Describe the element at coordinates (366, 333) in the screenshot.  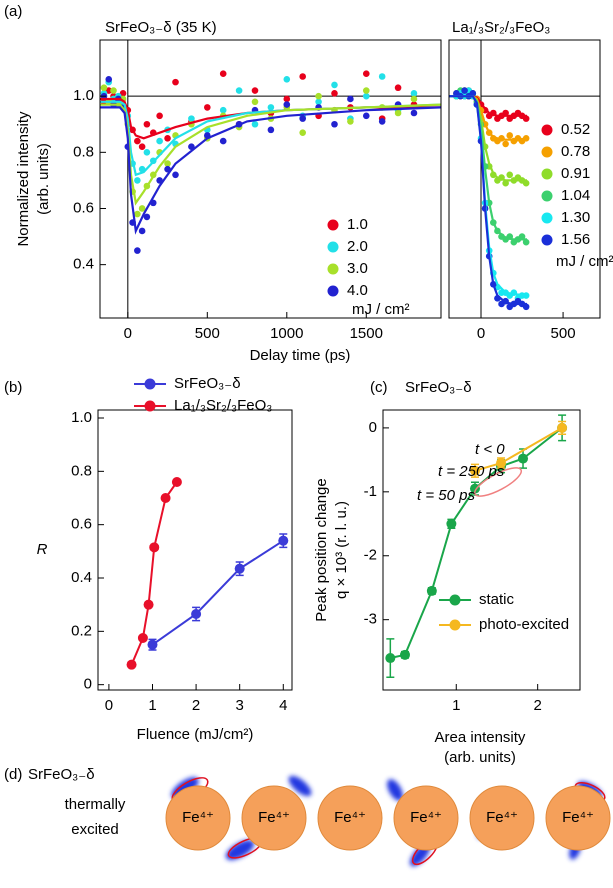
I see `x-tick-label: 1500` at that location.